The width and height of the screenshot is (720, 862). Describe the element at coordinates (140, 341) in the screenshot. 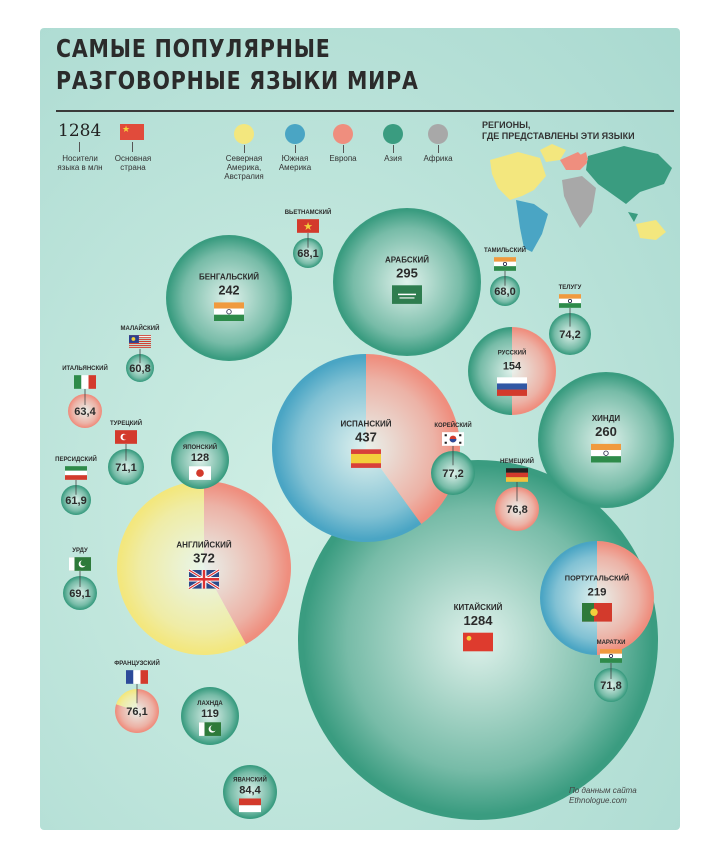

I see `flag-icon-my` at that location.